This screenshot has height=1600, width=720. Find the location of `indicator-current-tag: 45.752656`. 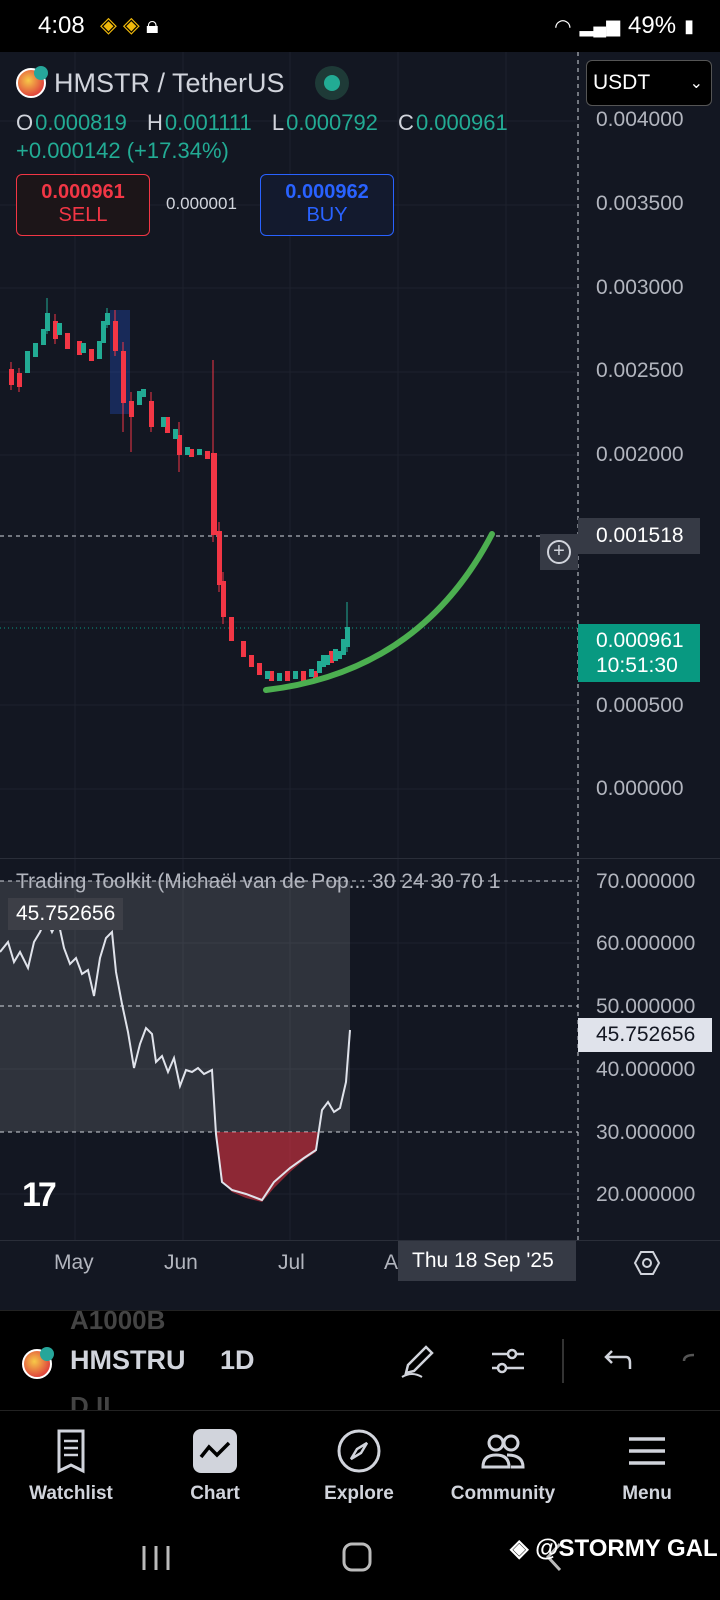

indicator-current-tag: 45.752656 is located at coordinates (645, 1035).